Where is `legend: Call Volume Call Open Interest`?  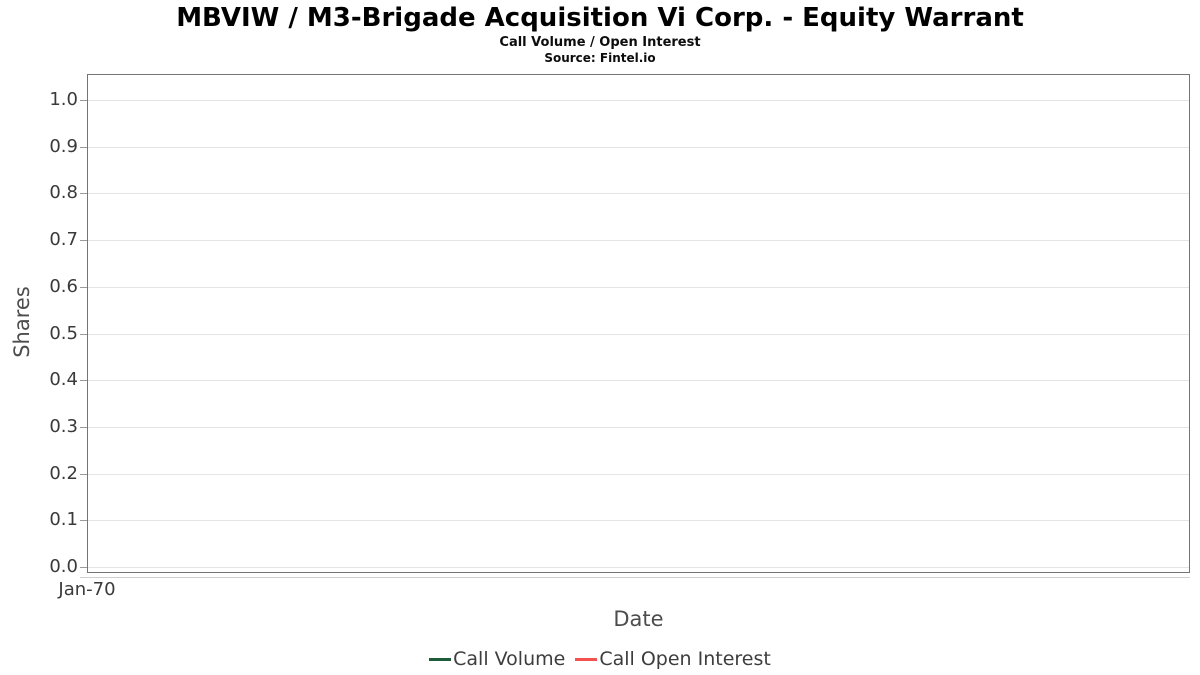 legend: Call Volume Call Open Interest is located at coordinates (600, 659).